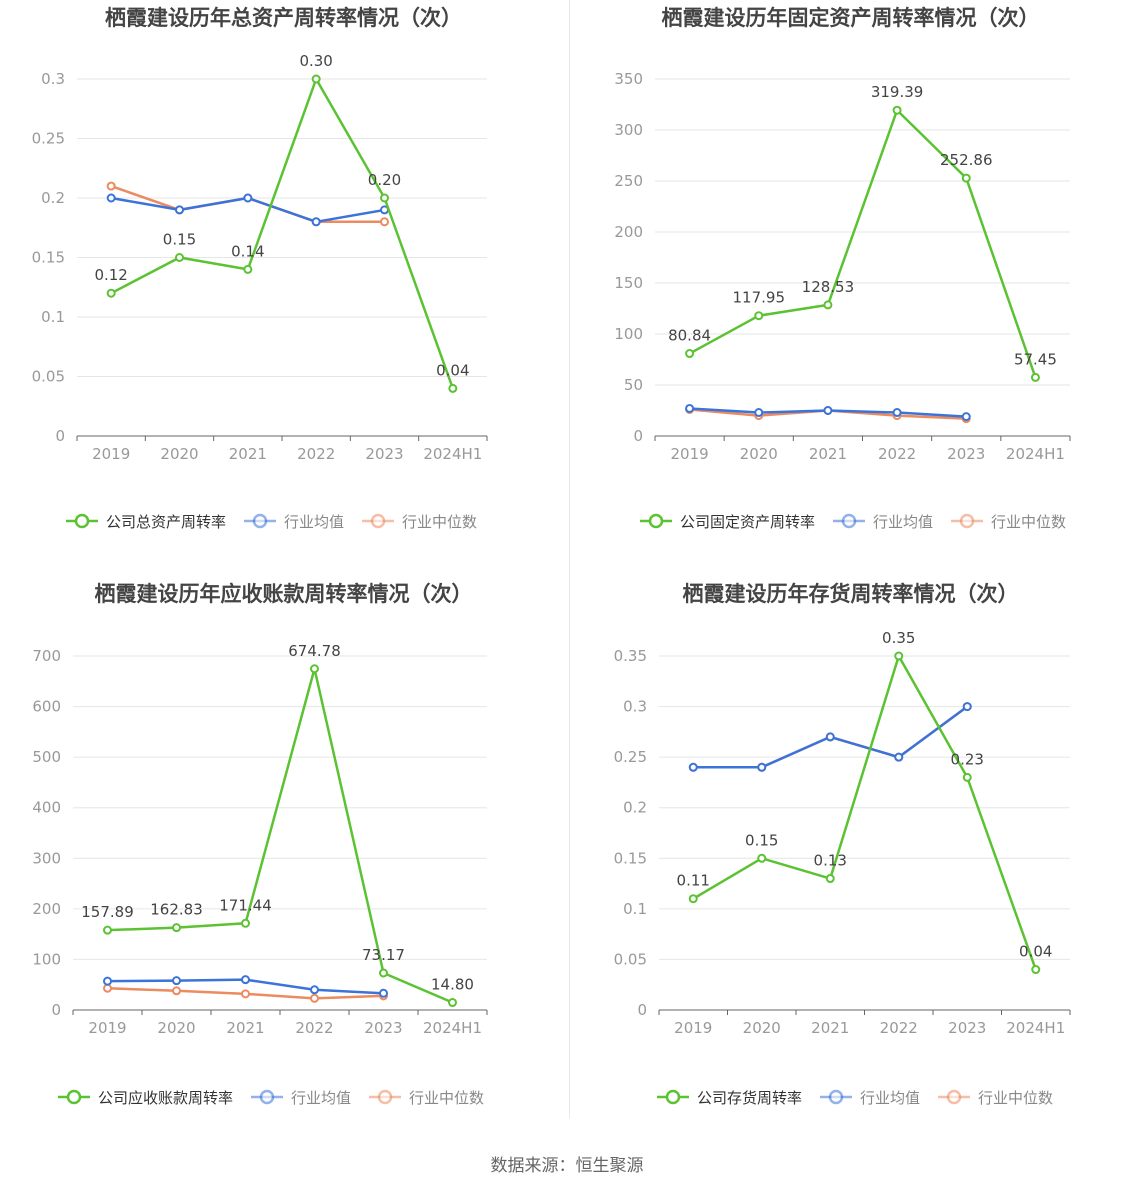  What do you see at coordinates (110, 275) in the screenshot?
I see `data-label: 0.12` at bounding box center [110, 275].